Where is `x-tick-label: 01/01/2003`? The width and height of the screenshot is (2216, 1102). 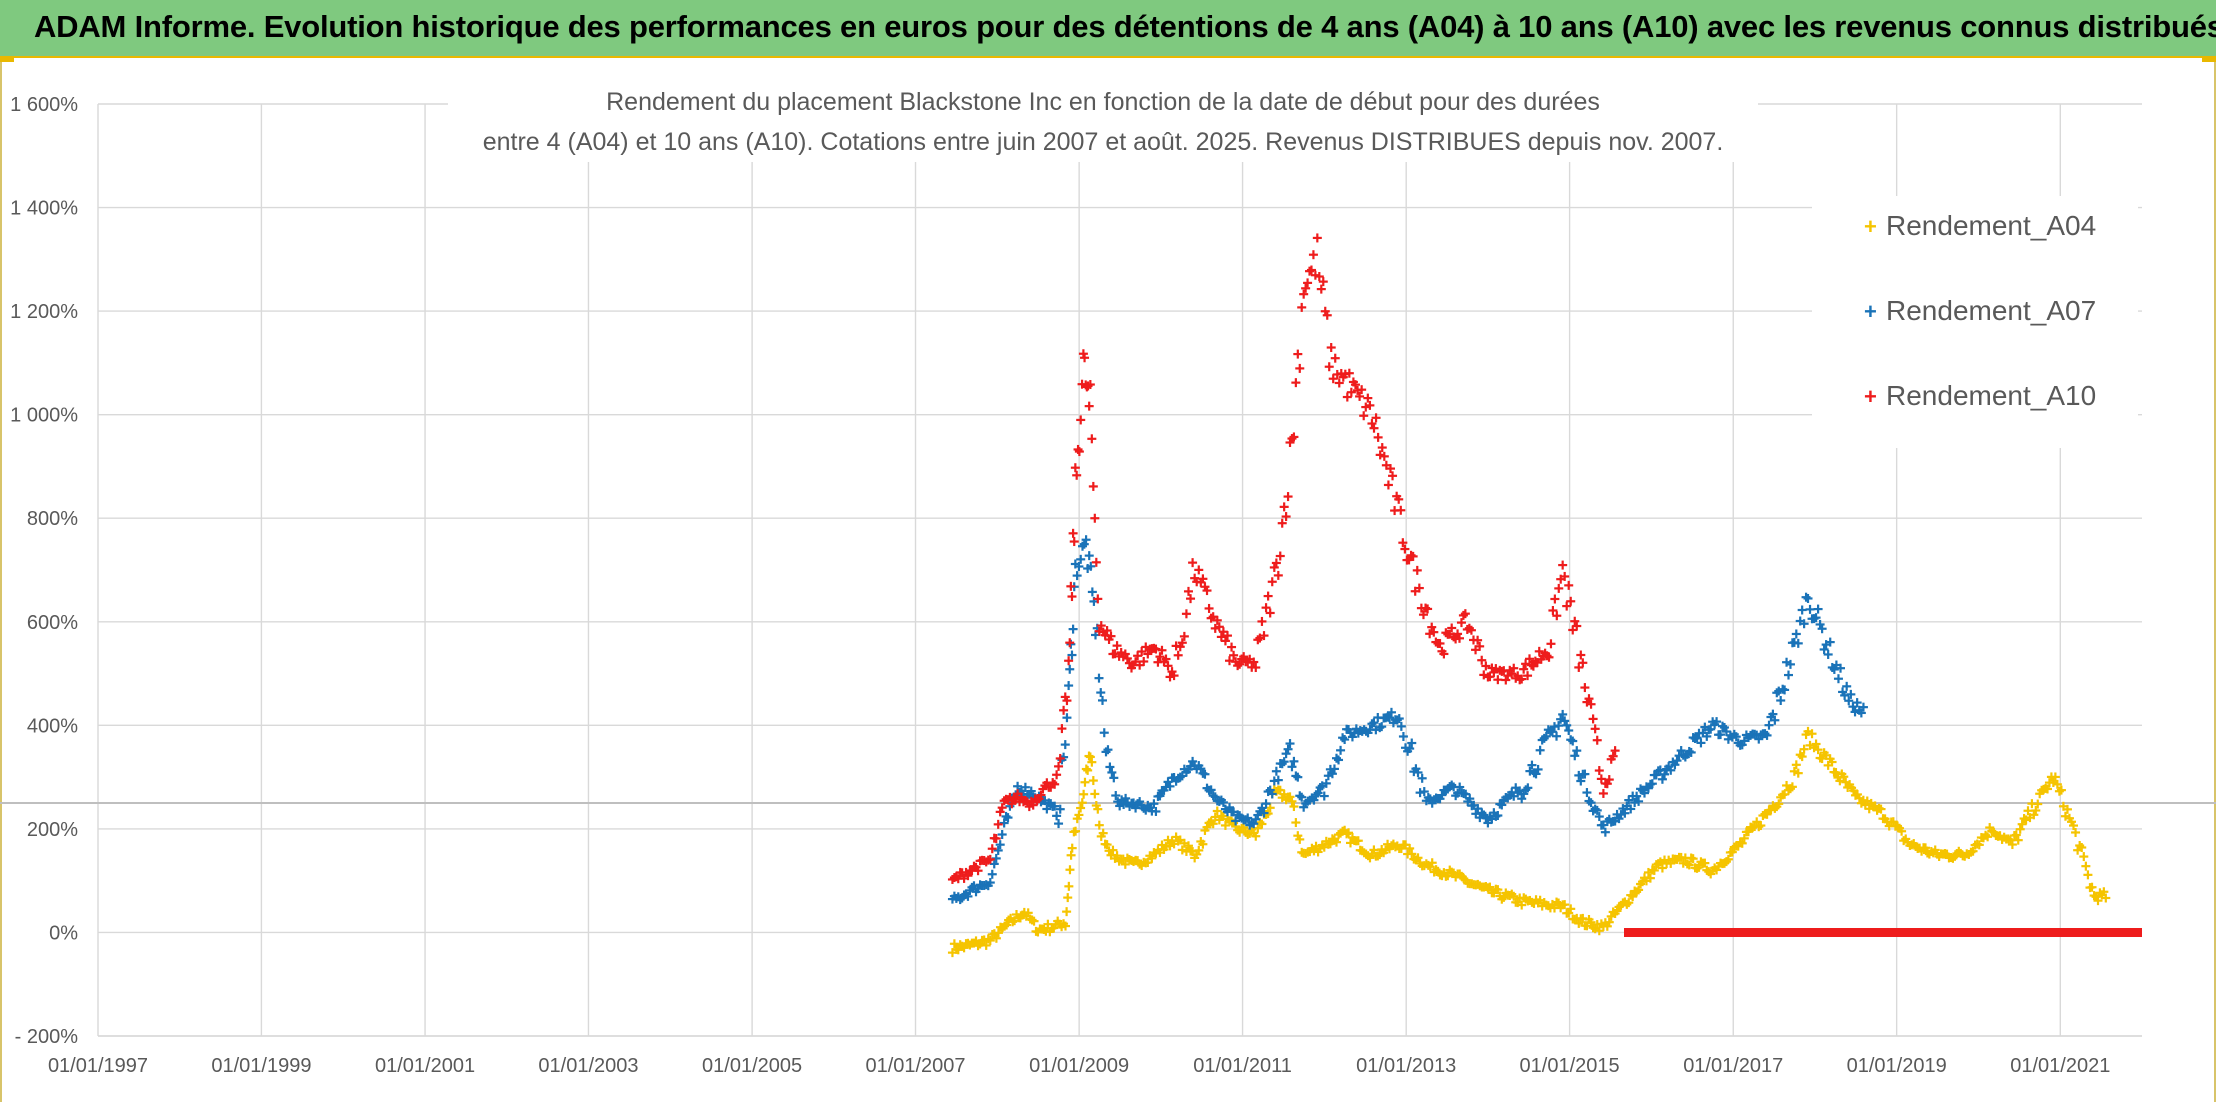 x-tick-label: 01/01/2003 is located at coordinates (588, 1066).